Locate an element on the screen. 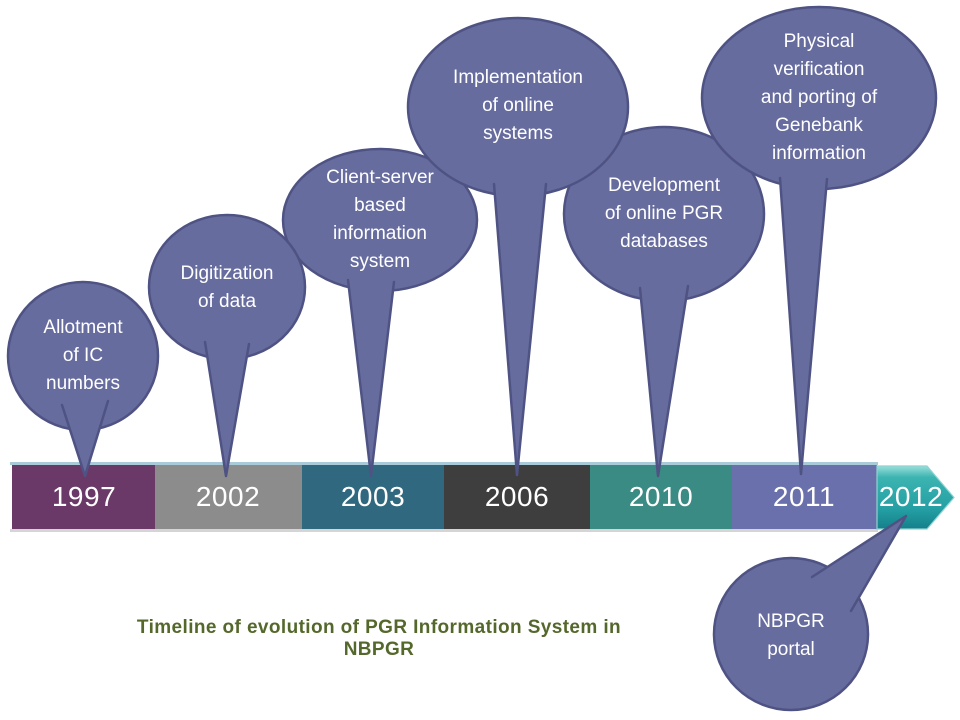 This screenshot has width=960, height=720. year-label-2012: 2012 is located at coordinates (911, 496).